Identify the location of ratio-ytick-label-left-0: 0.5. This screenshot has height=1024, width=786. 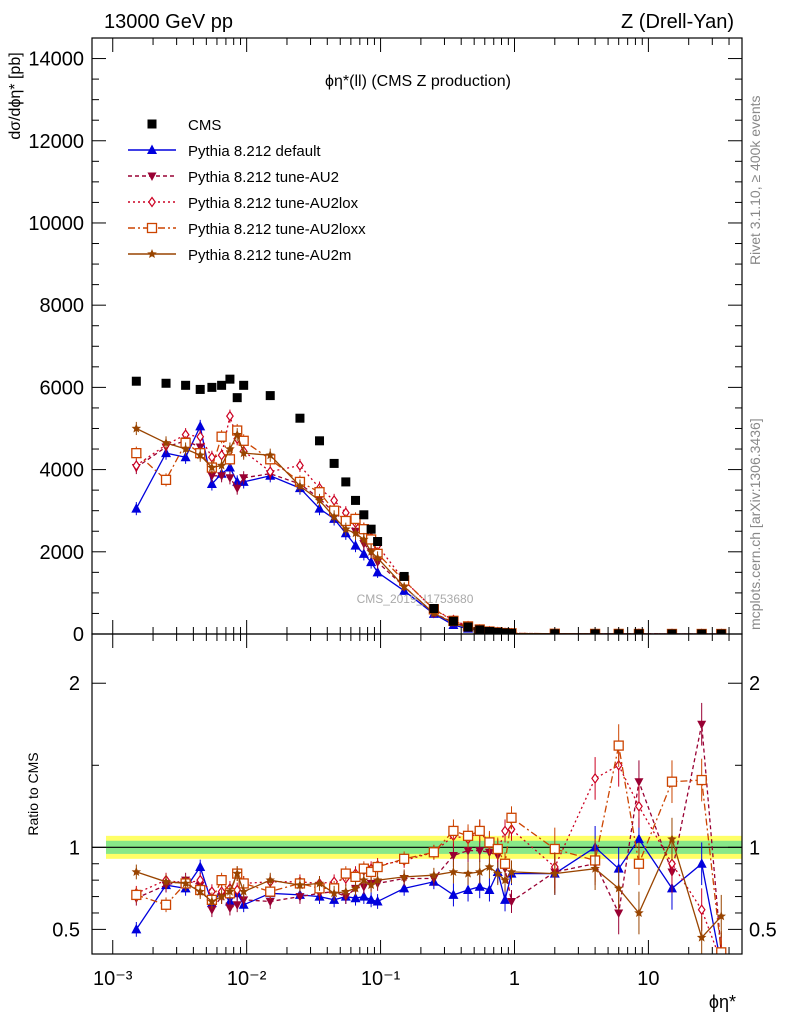
(66, 930).